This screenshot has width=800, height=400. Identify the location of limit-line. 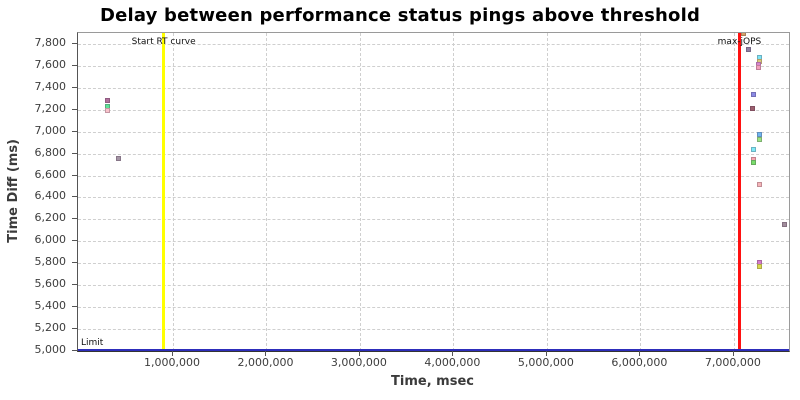
(433, 350).